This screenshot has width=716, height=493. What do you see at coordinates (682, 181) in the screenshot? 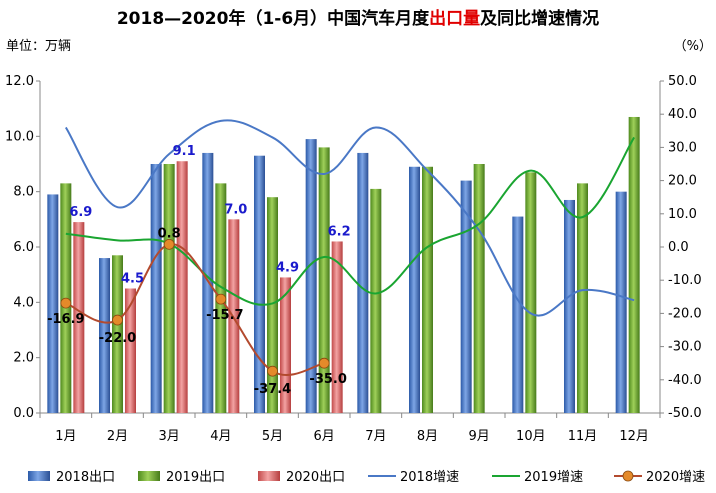
I see `tick-label-right: 20.0` at bounding box center [682, 181].